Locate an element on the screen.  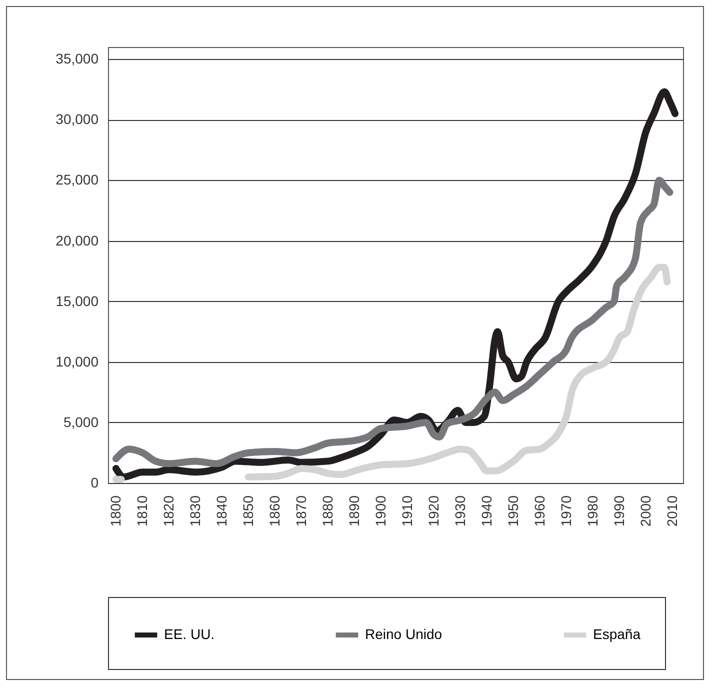
x-tick-label: 2000 is located at coordinates (645, 511).